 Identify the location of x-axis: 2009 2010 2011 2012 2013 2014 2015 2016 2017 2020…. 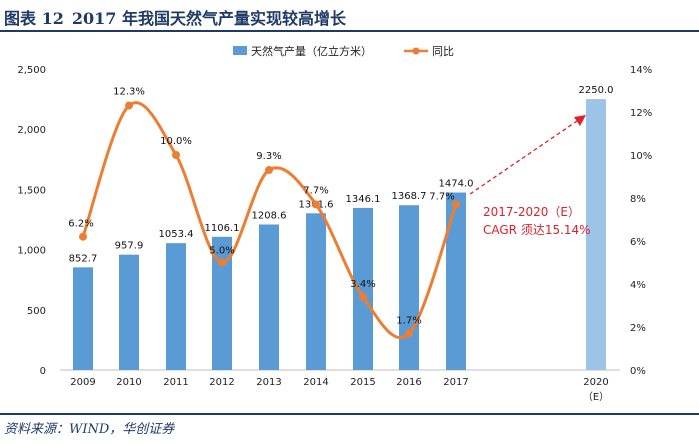
(339, 390).